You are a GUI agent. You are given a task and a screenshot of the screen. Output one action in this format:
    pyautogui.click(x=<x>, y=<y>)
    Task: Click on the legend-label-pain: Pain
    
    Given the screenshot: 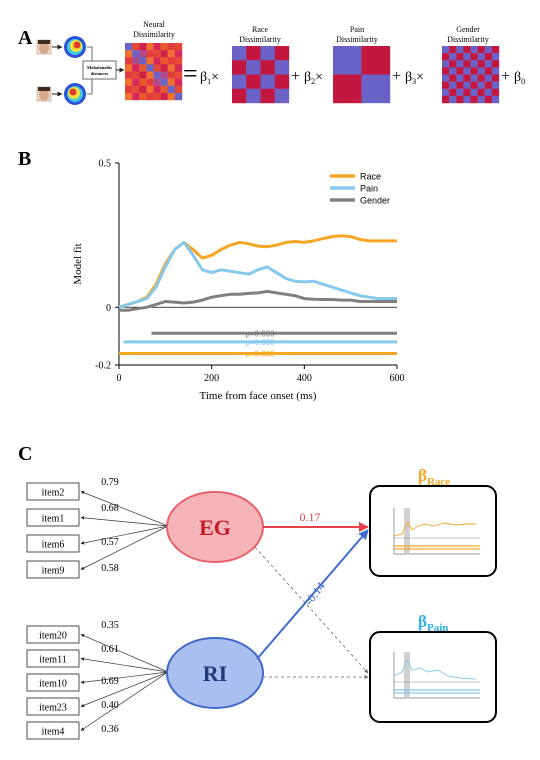 What is the action you would take?
    pyautogui.click(x=369, y=189)
    